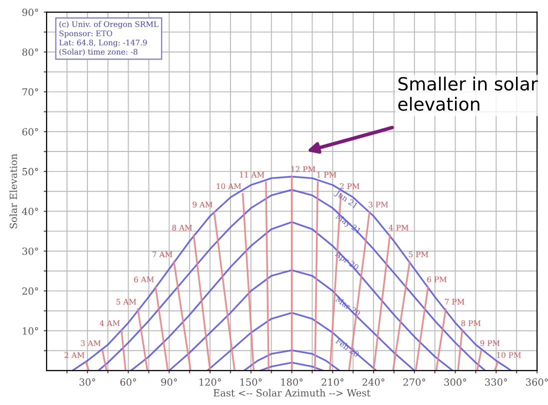 The width and height of the screenshot is (548, 405). Describe the element at coordinates (88, 382) in the screenshot. I see `x-tick-label: 30°` at that location.